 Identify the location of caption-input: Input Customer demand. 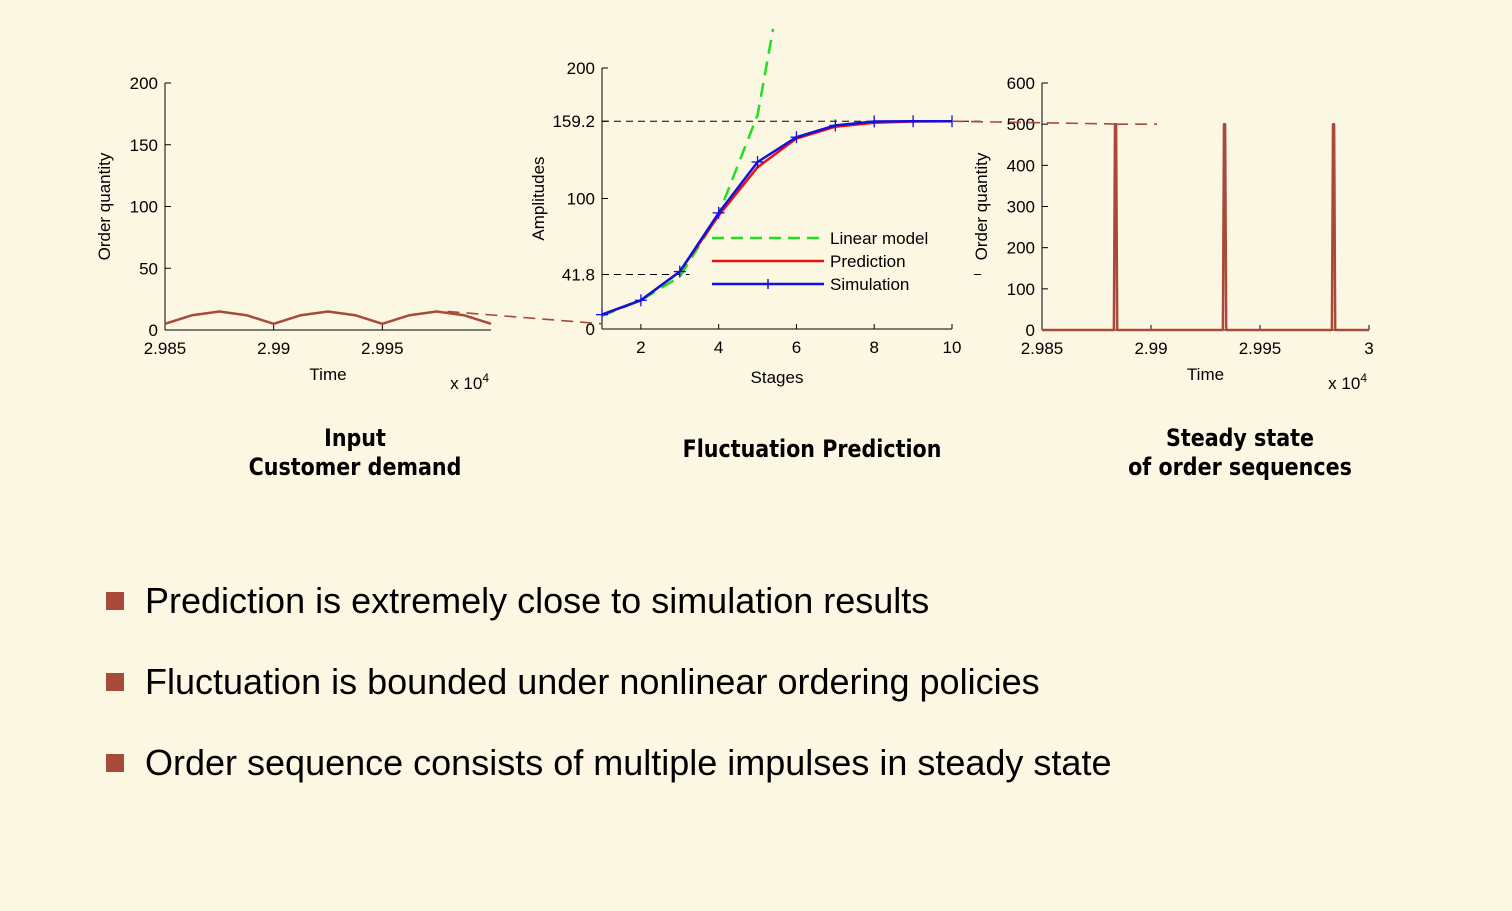
(355, 453).